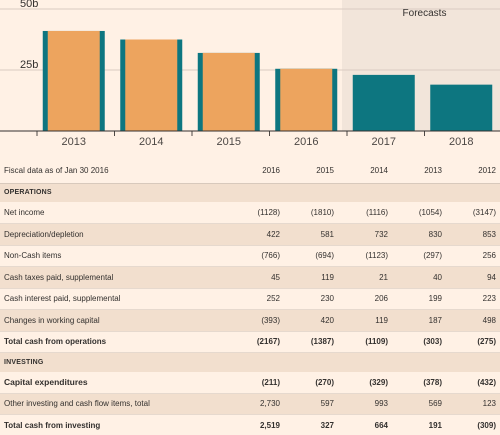 The width and height of the screenshot is (500, 435). What do you see at coordinates (384, 142) in the screenshot?
I see `x-tick-label: 2017` at bounding box center [384, 142].